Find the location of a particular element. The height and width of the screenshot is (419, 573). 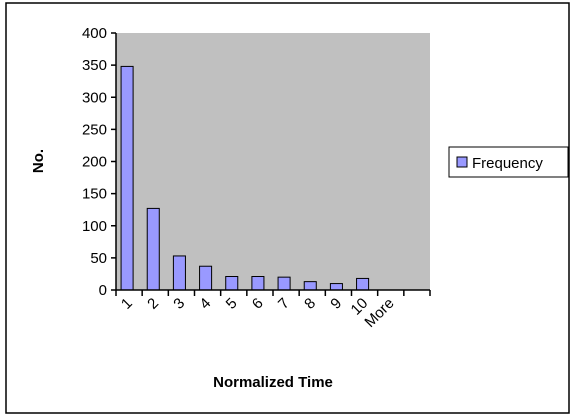

legend-swatch is located at coordinates (462, 162).